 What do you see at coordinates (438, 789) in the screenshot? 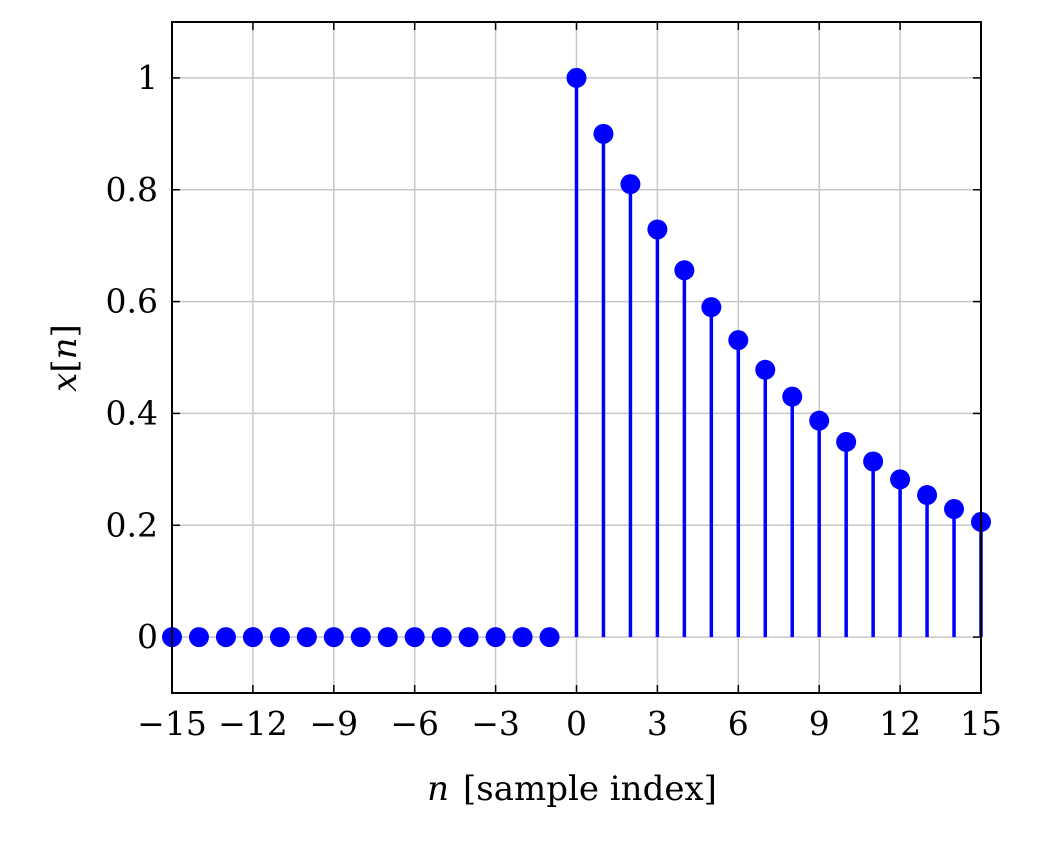
I see `x-axis-label-var: n` at bounding box center [438, 789].